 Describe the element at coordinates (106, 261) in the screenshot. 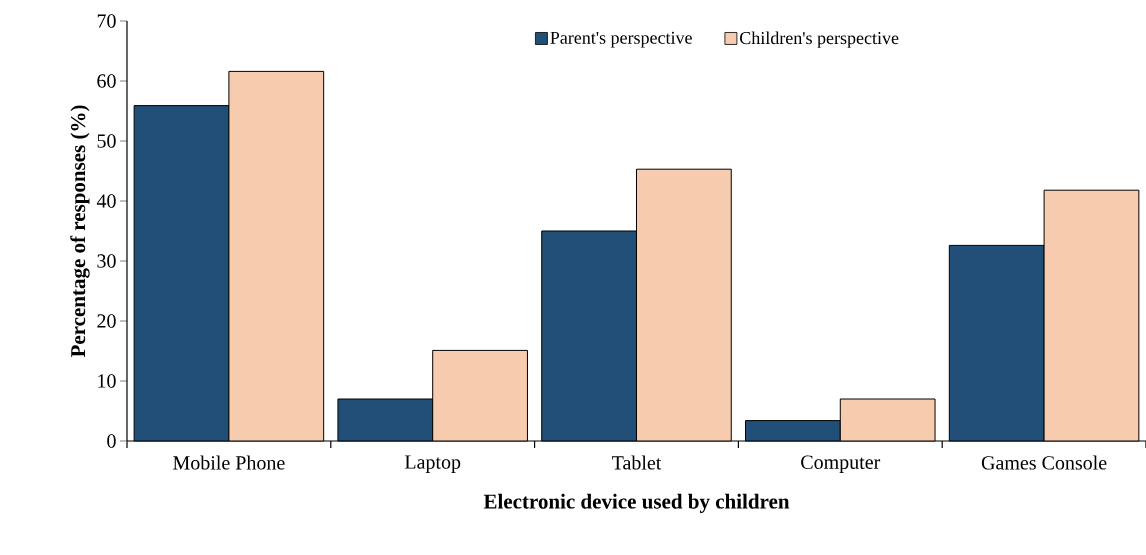

I see `y-tick-label: 30` at that location.